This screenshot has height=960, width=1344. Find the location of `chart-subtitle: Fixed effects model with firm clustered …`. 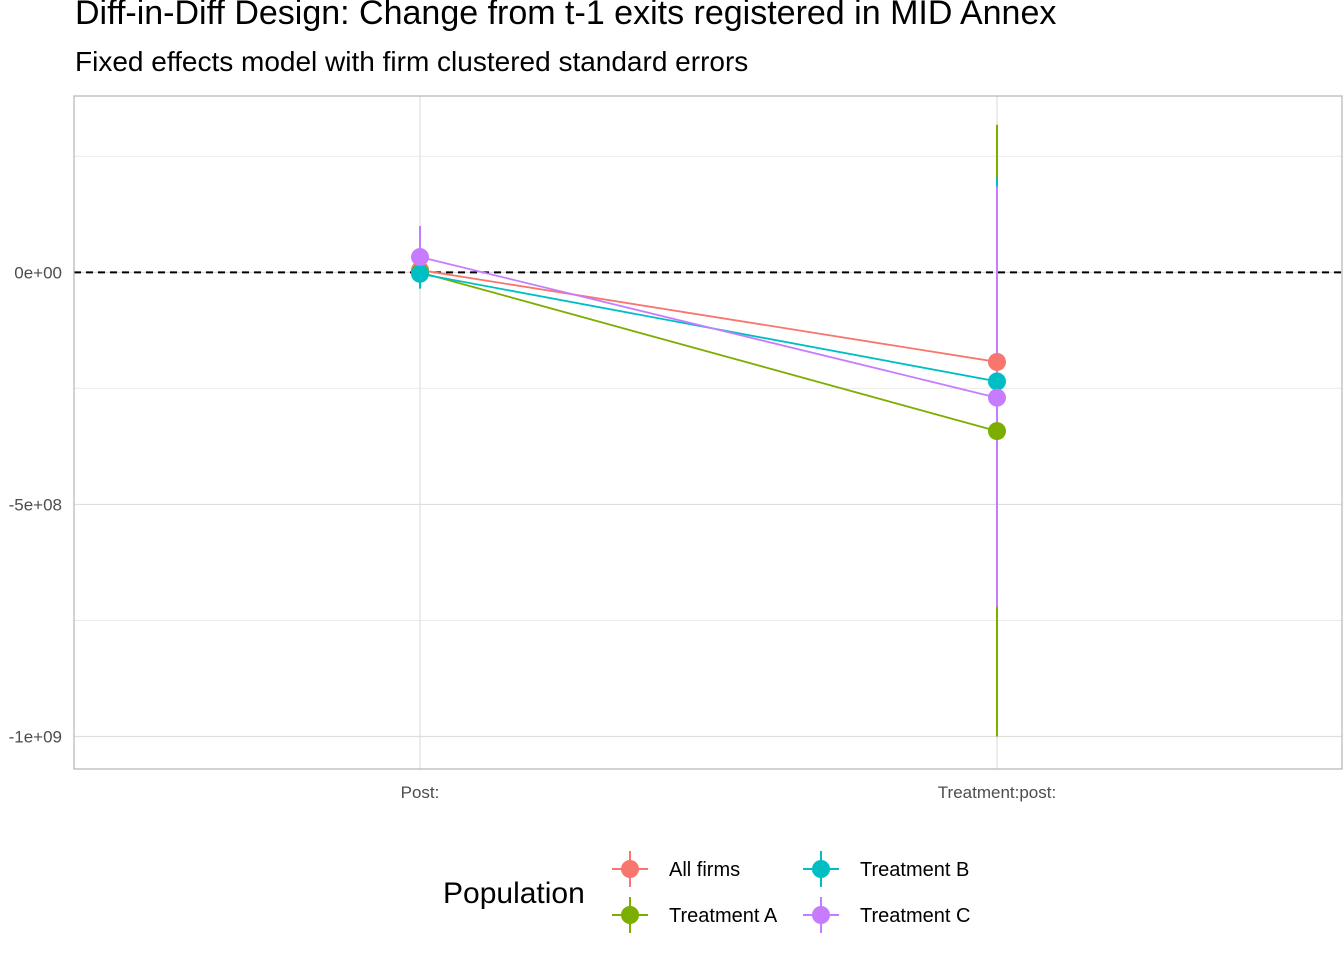

chart-subtitle: Fixed effects model with firm clustered … is located at coordinates (412, 61).